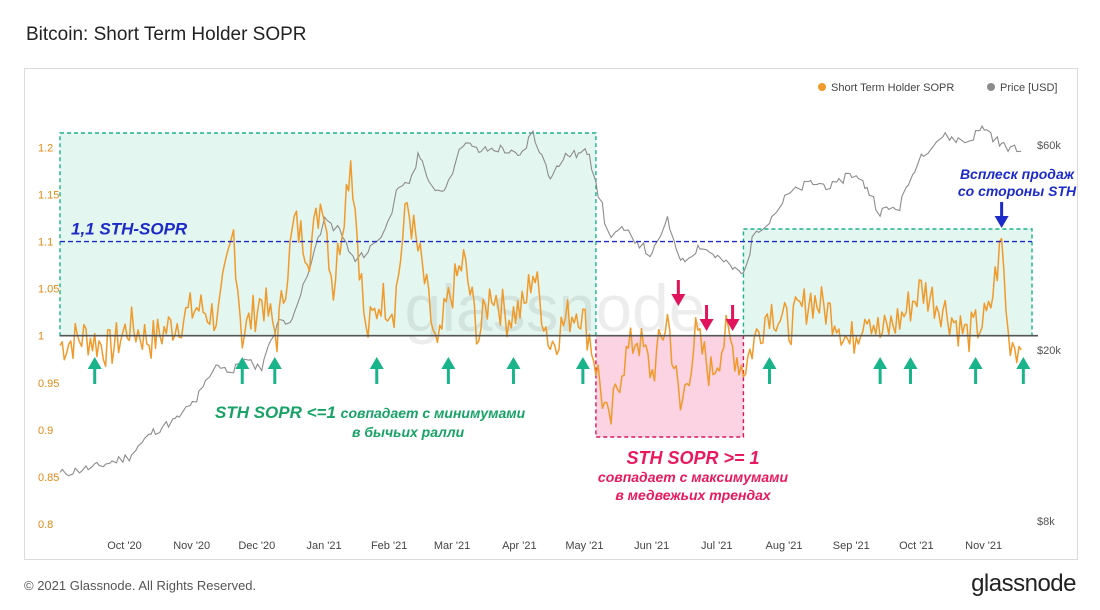 This screenshot has width=1100, height=610. What do you see at coordinates (784, 546) in the screenshot?
I see `x-tick-label: Aug '21` at bounding box center [784, 546].